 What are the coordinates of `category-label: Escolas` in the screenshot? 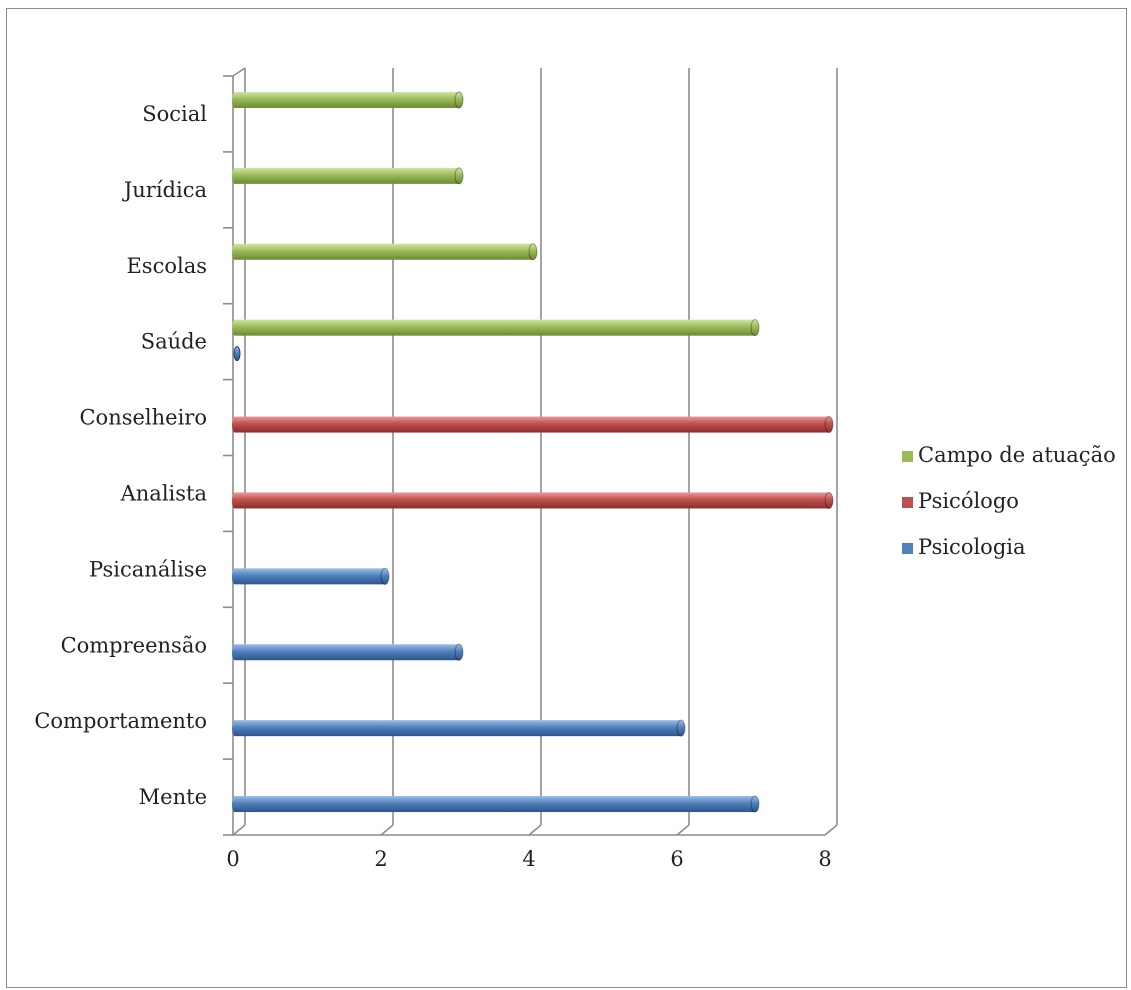 It's located at (166, 266).